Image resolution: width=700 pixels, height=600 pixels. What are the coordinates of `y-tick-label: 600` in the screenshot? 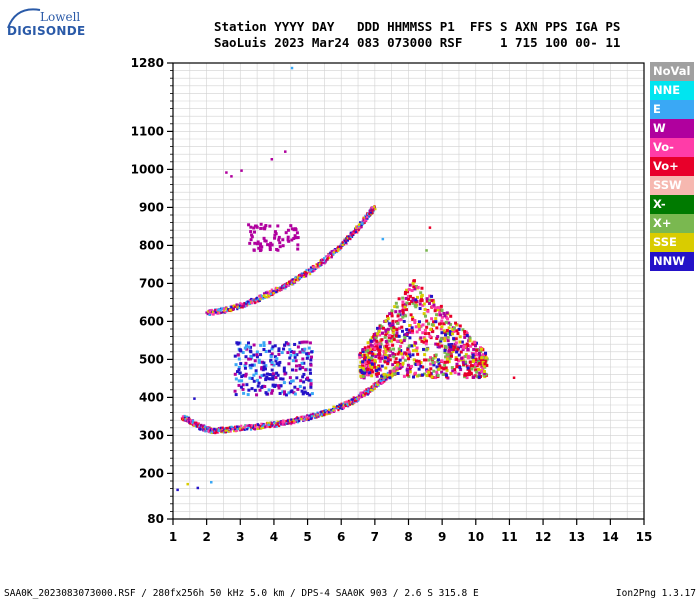 It's located at (151, 321).